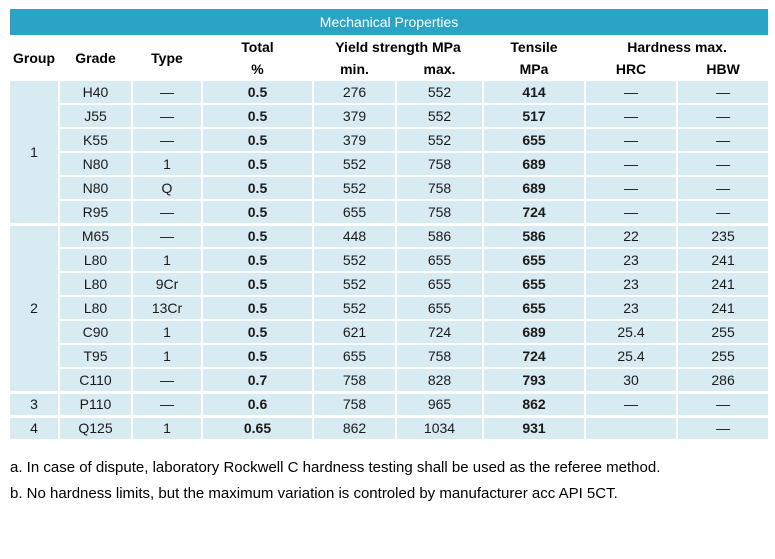  What do you see at coordinates (95, 140) in the screenshot?
I see `grade-cell: K55` at bounding box center [95, 140].